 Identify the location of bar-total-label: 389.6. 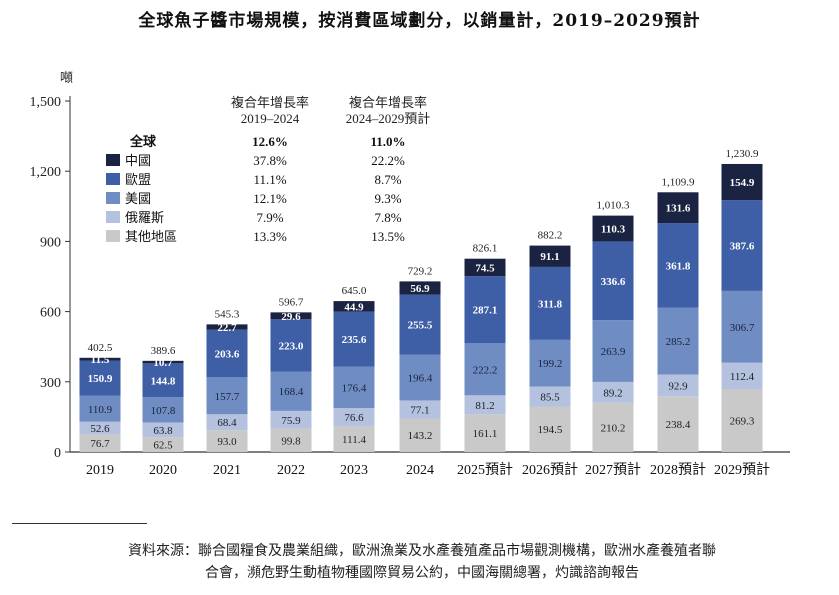
(163, 351).